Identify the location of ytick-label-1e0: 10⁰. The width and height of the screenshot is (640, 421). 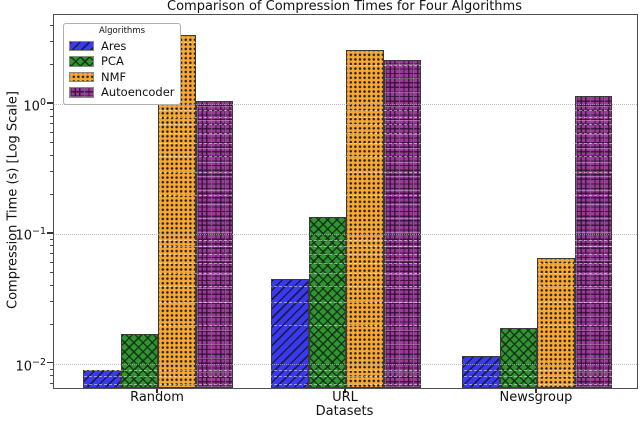
(34, 106).